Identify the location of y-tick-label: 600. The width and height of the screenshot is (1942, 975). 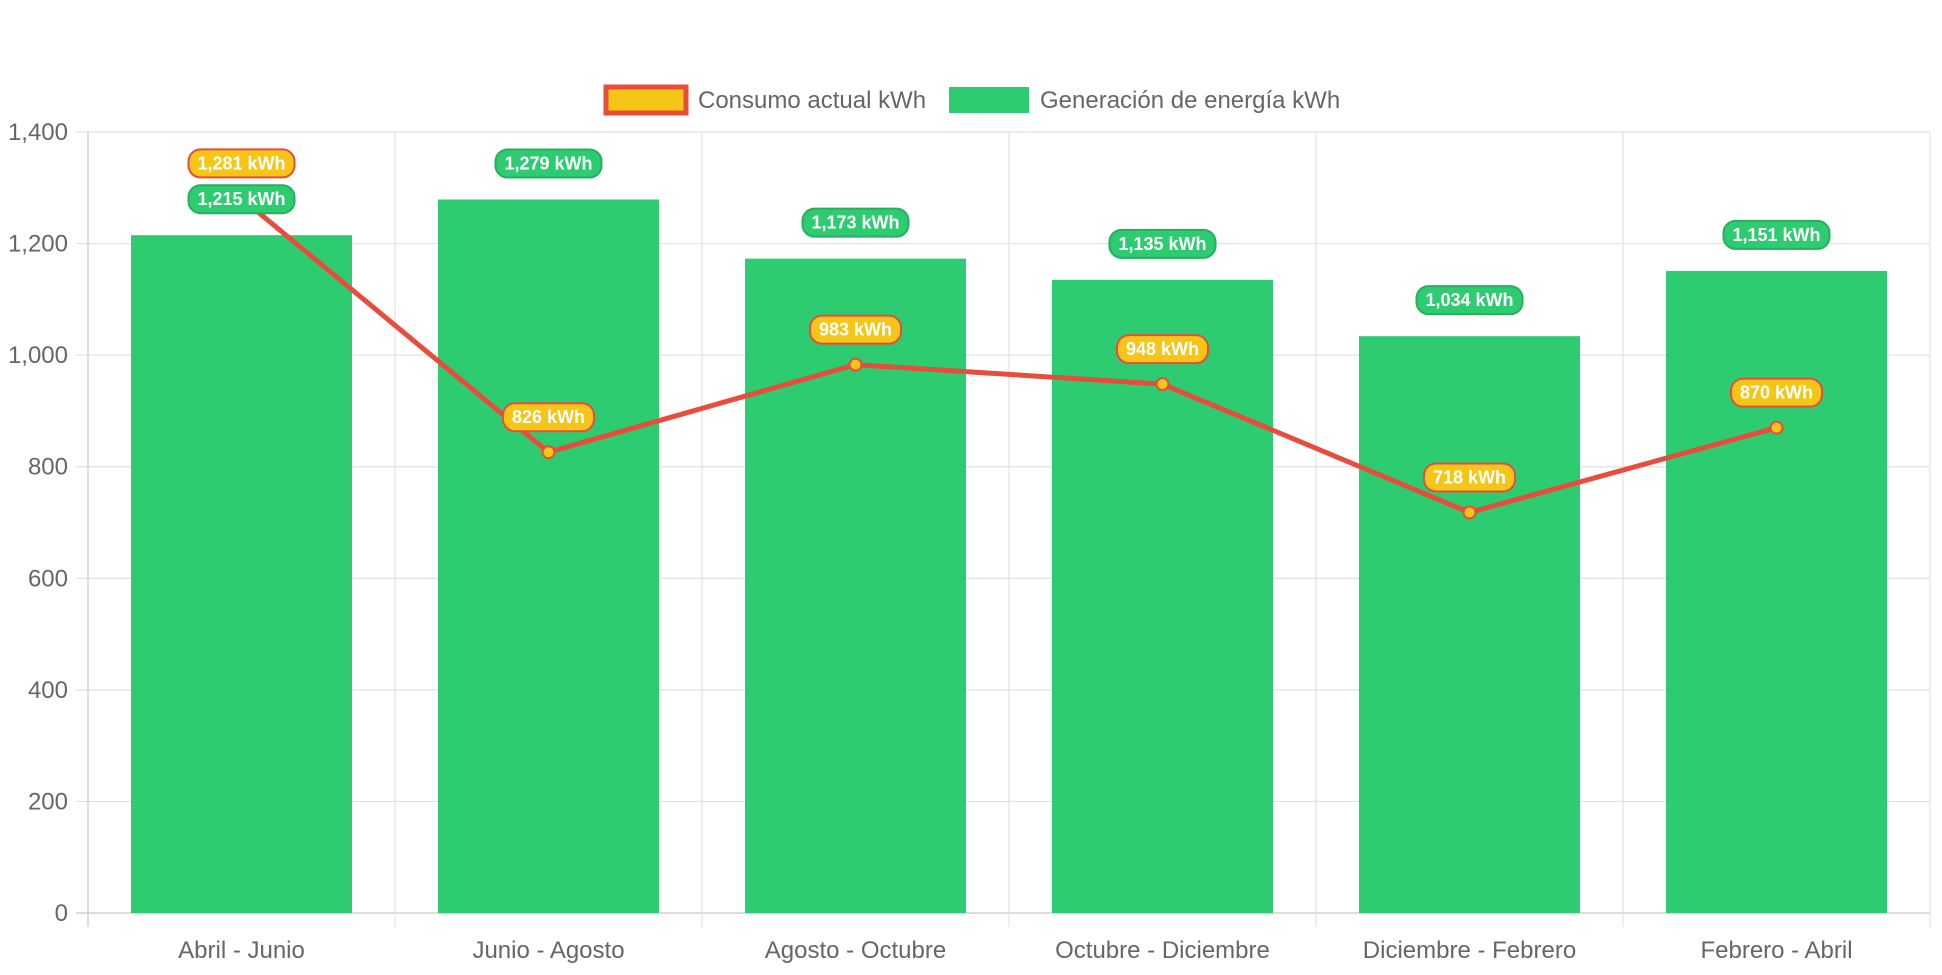
(48, 578).